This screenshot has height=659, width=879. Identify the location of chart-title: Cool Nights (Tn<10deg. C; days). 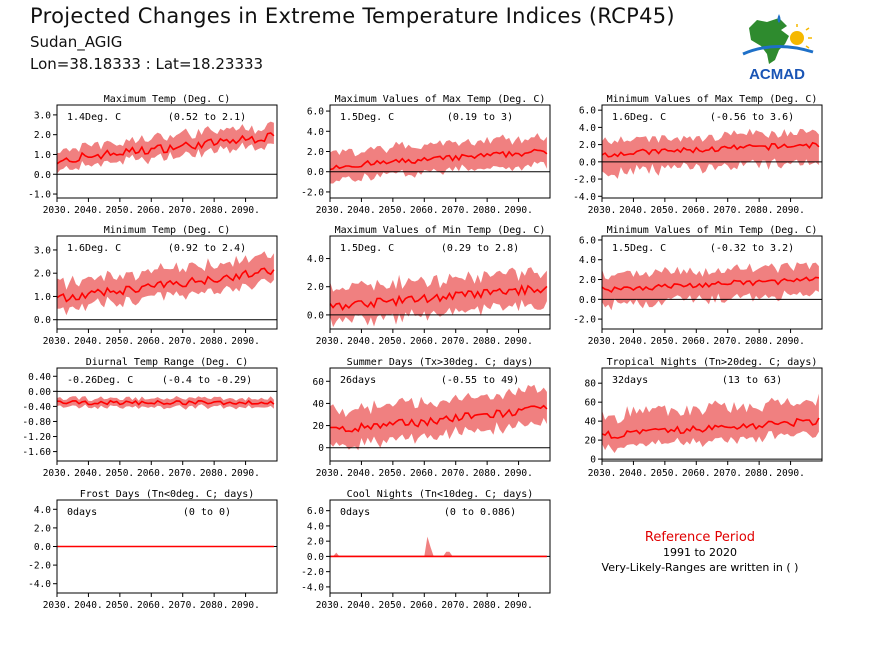
(440, 494).